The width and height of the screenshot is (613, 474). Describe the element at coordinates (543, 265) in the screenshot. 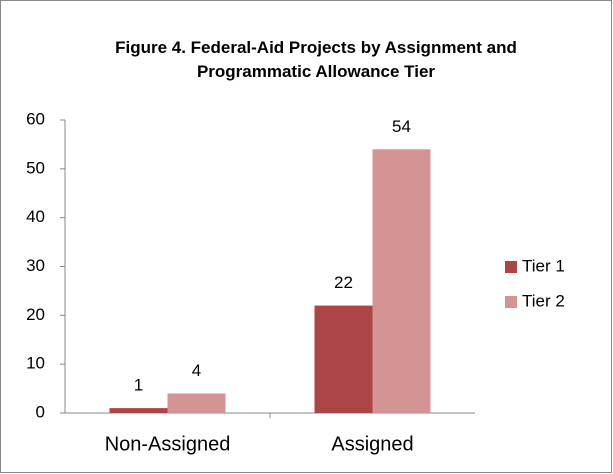

I see `legend-label: Tier 1` at that location.